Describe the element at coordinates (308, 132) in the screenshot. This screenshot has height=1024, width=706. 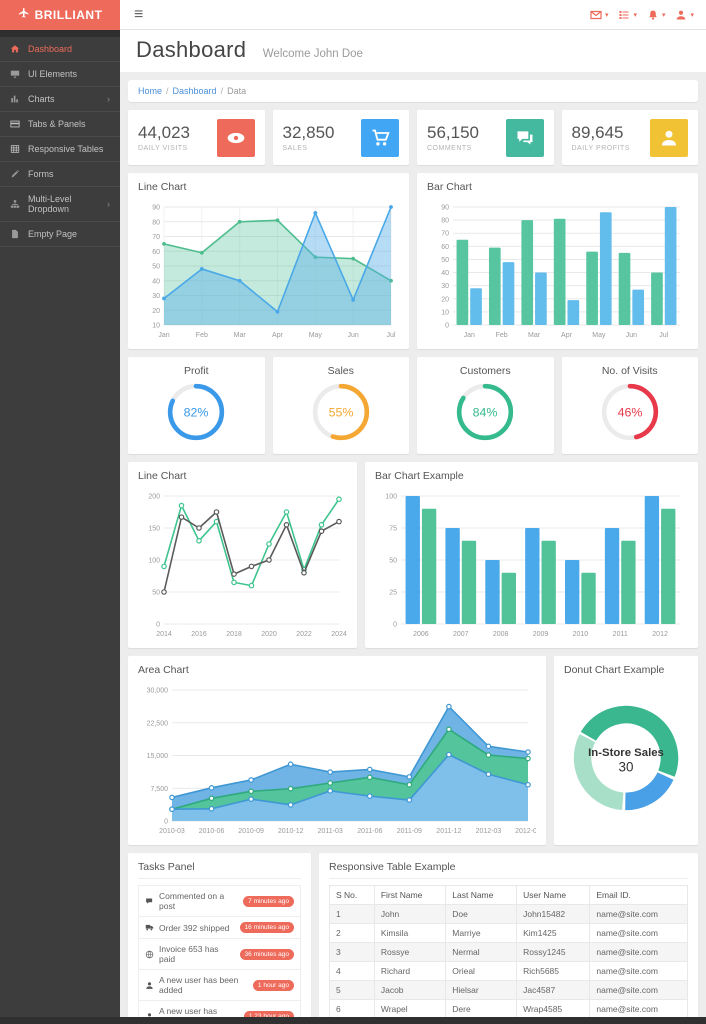
I see `stat-value: 32,850` at that location.